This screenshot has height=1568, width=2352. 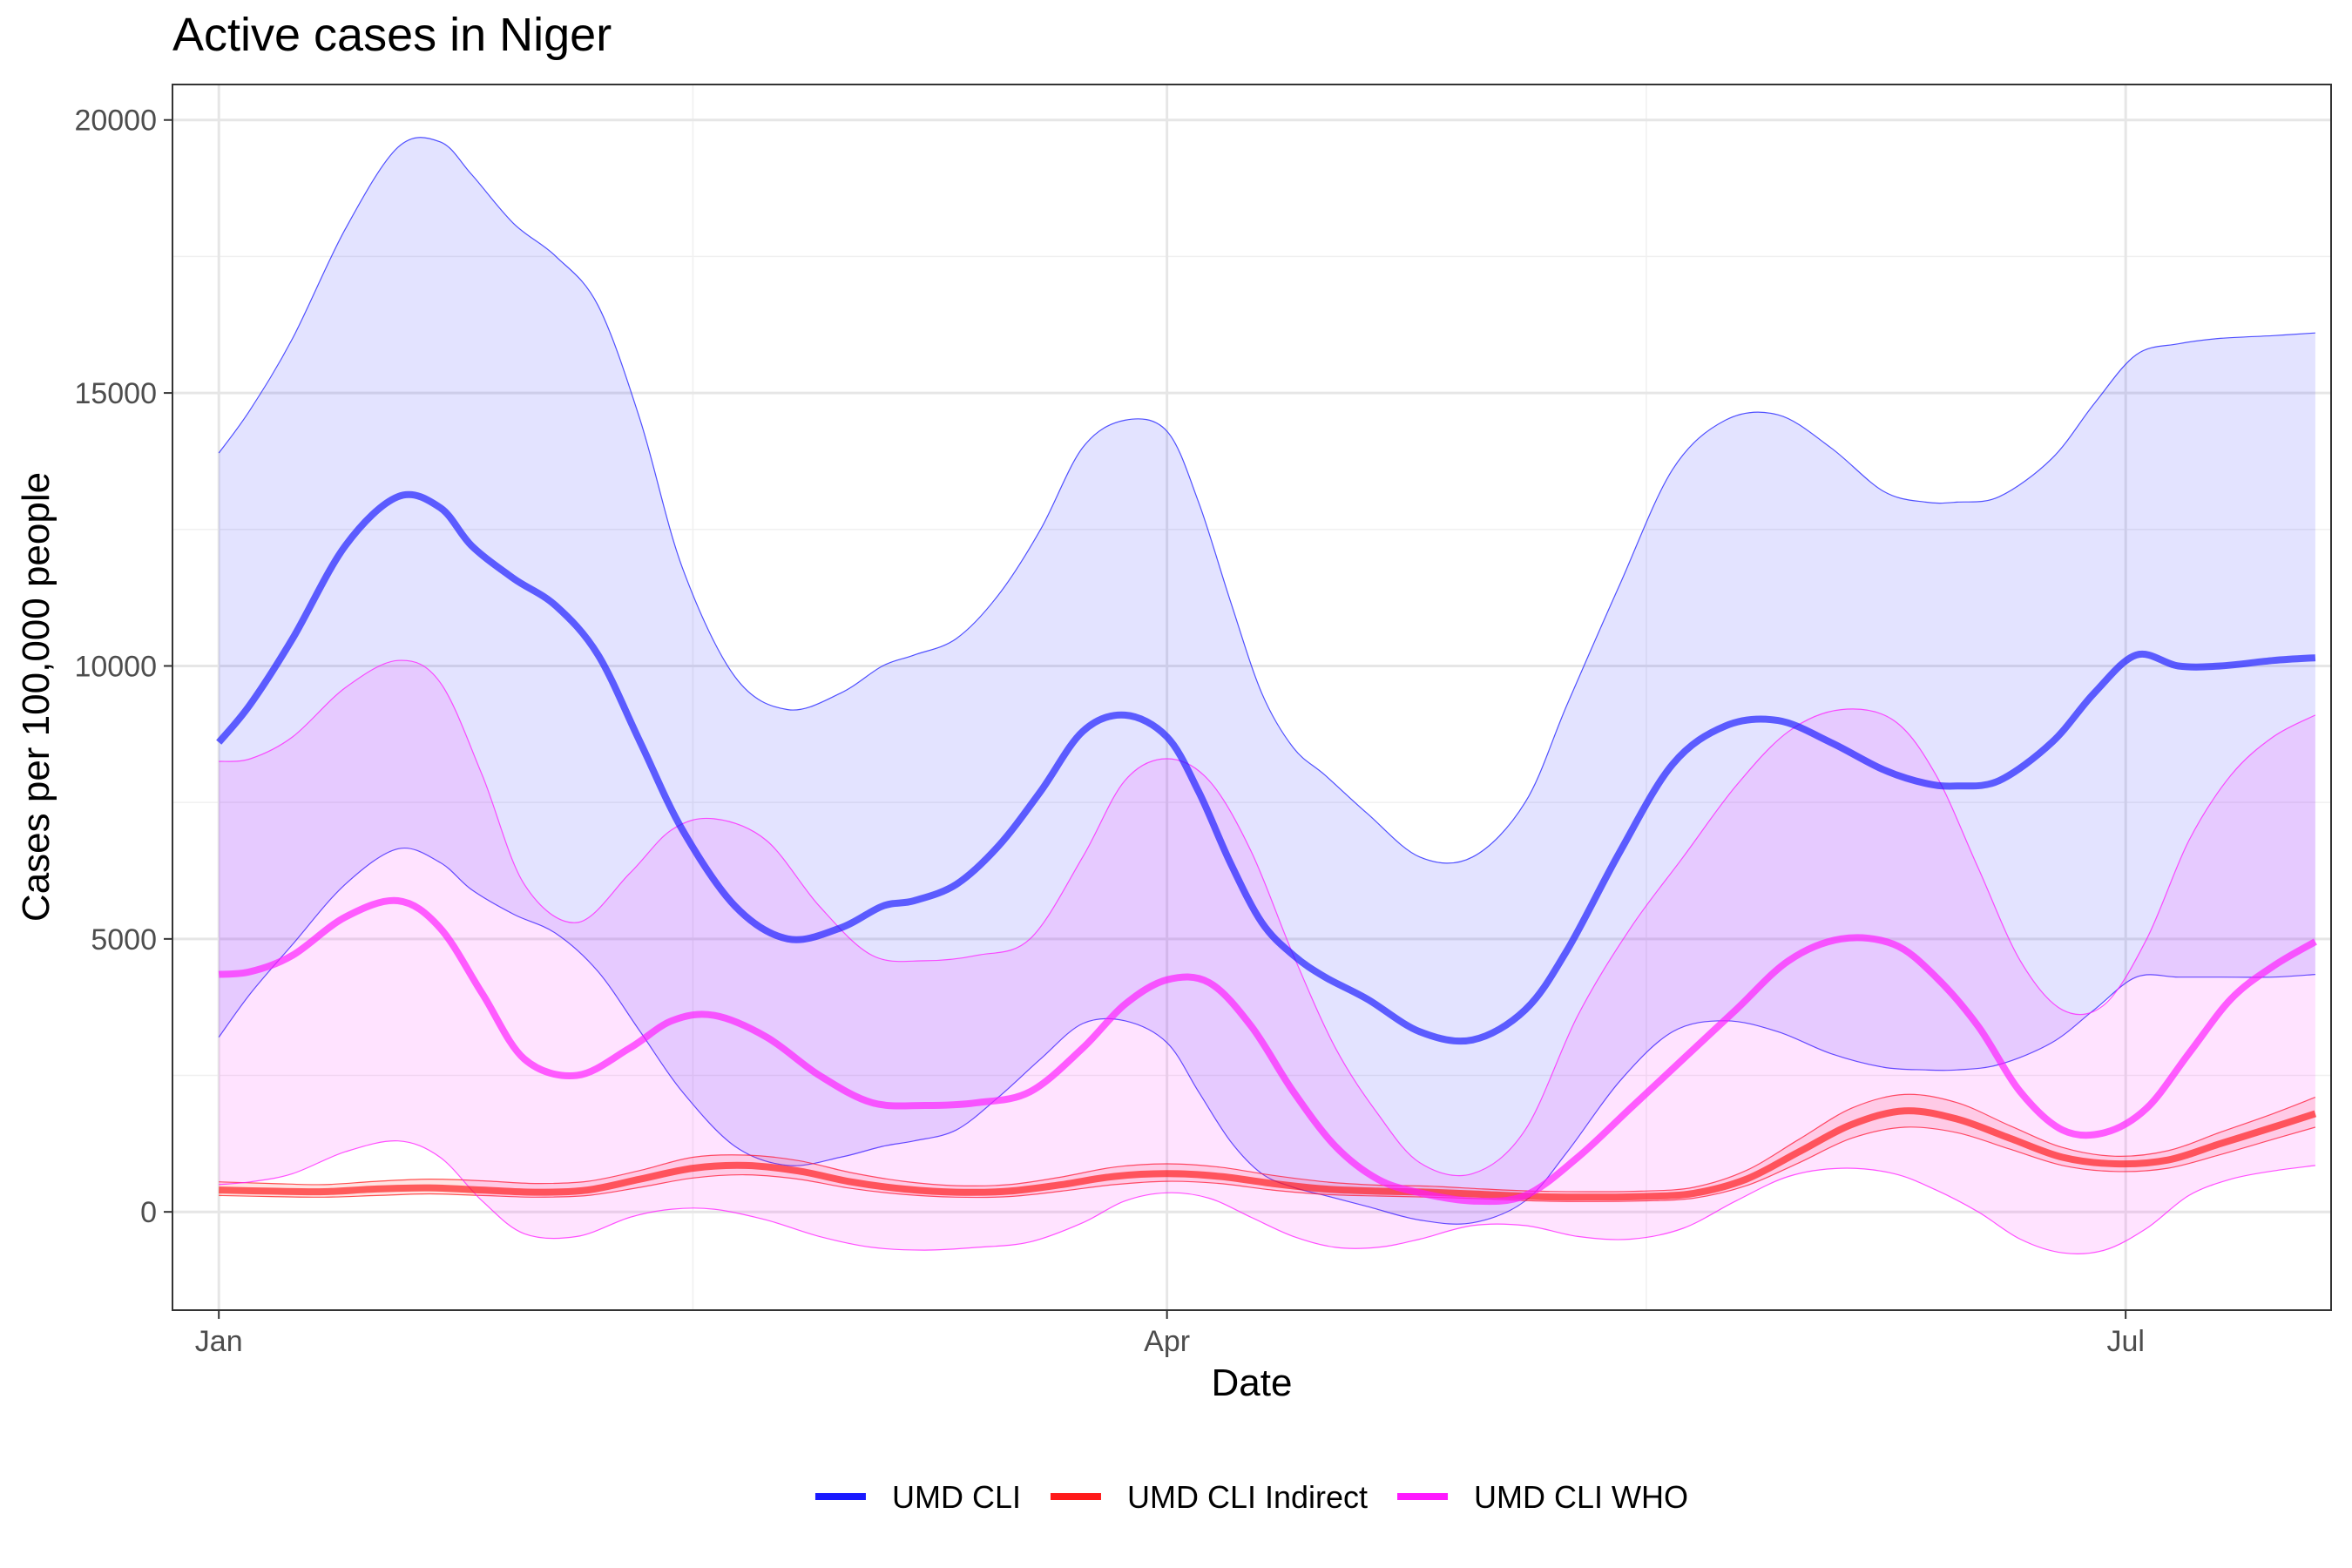 What do you see at coordinates (1581, 1497) in the screenshot?
I see `legend-label: UMD CLI WHO` at bounding box center [1581, 1497].